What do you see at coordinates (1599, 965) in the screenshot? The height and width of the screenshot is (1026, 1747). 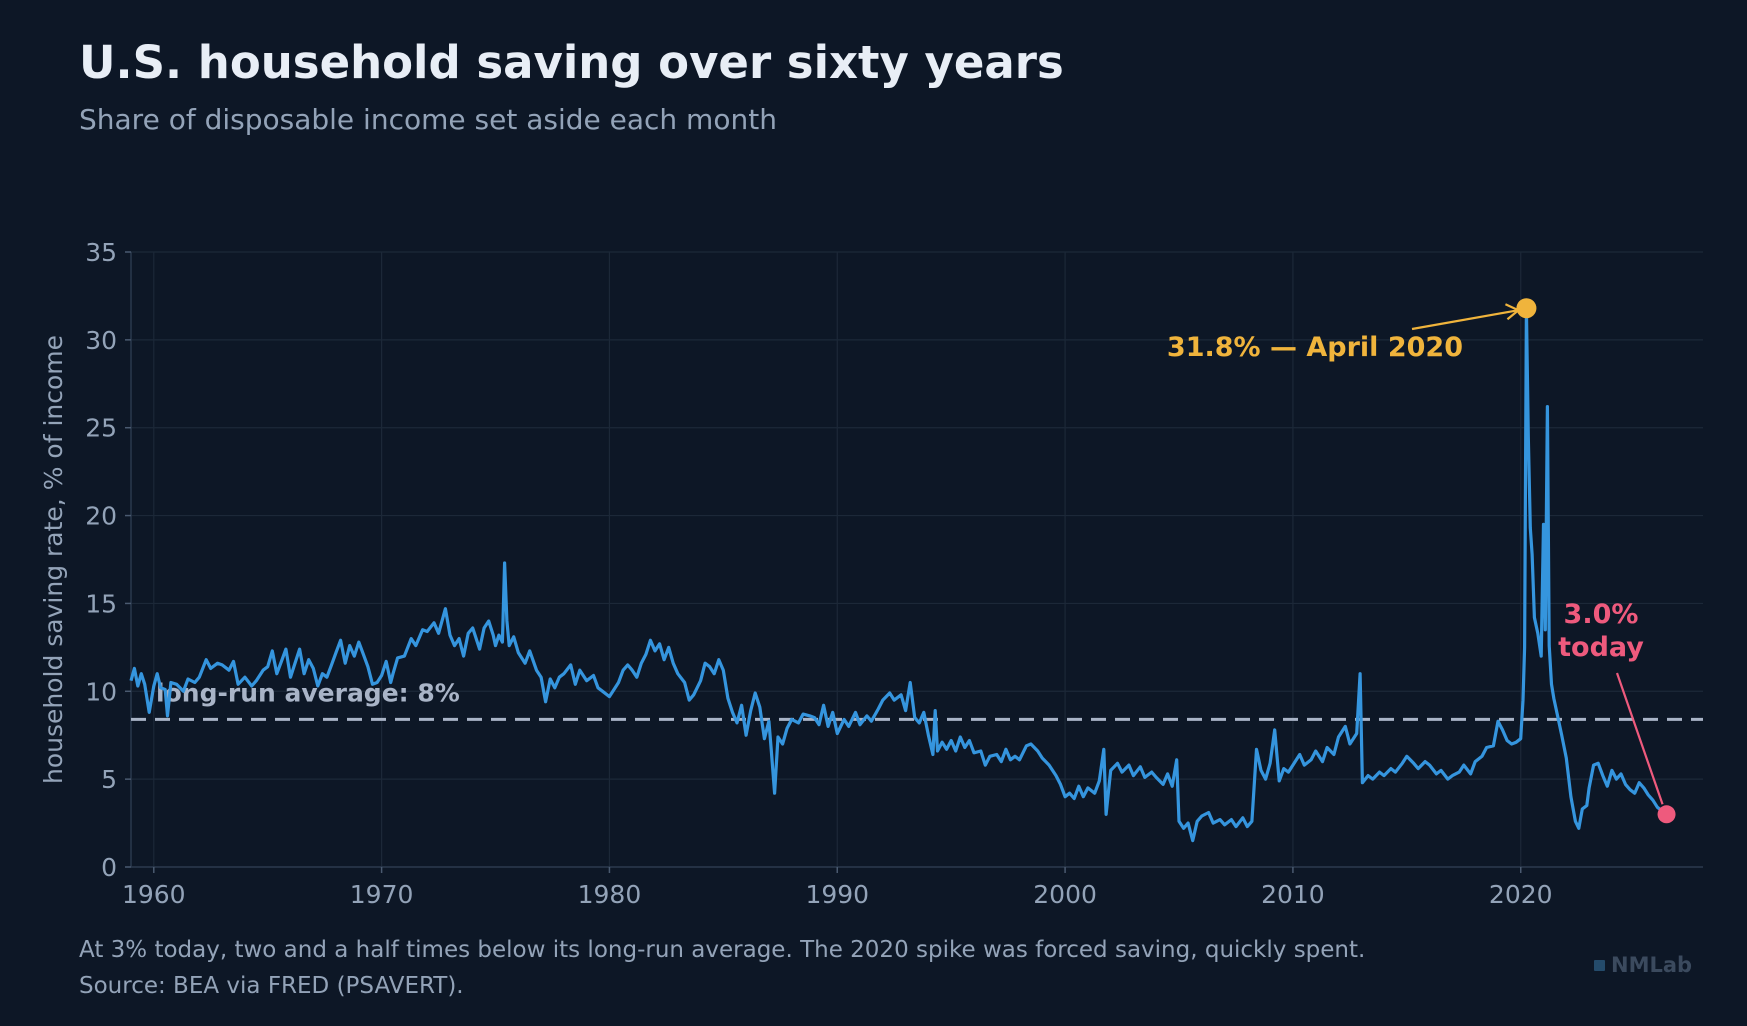 I see `brand-icon` at bounding box center [1599, 965].